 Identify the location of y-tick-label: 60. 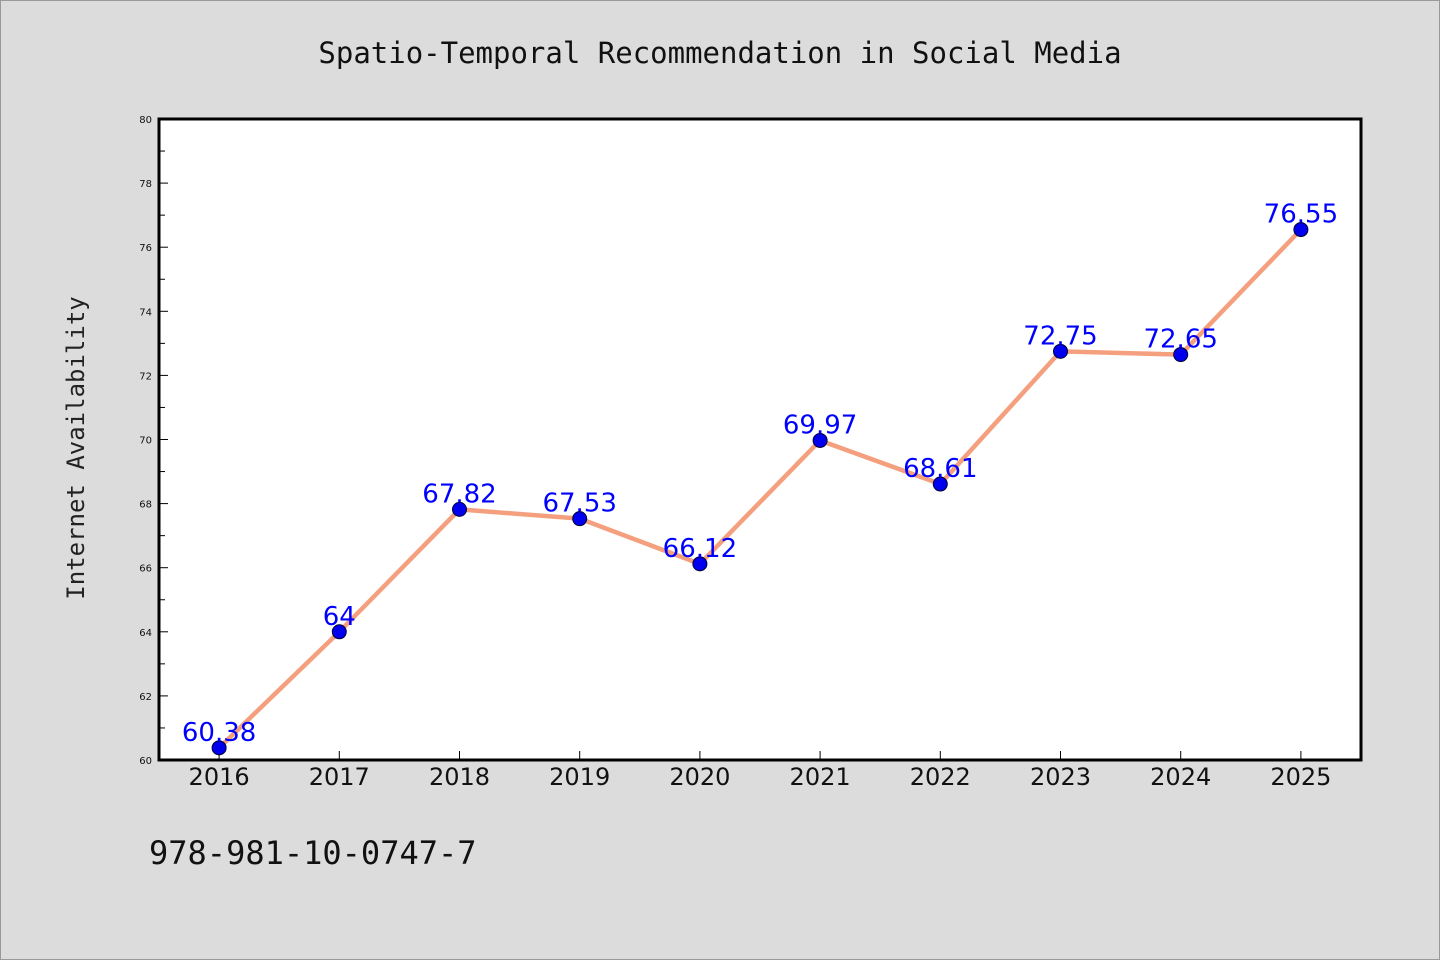
(145, 761).